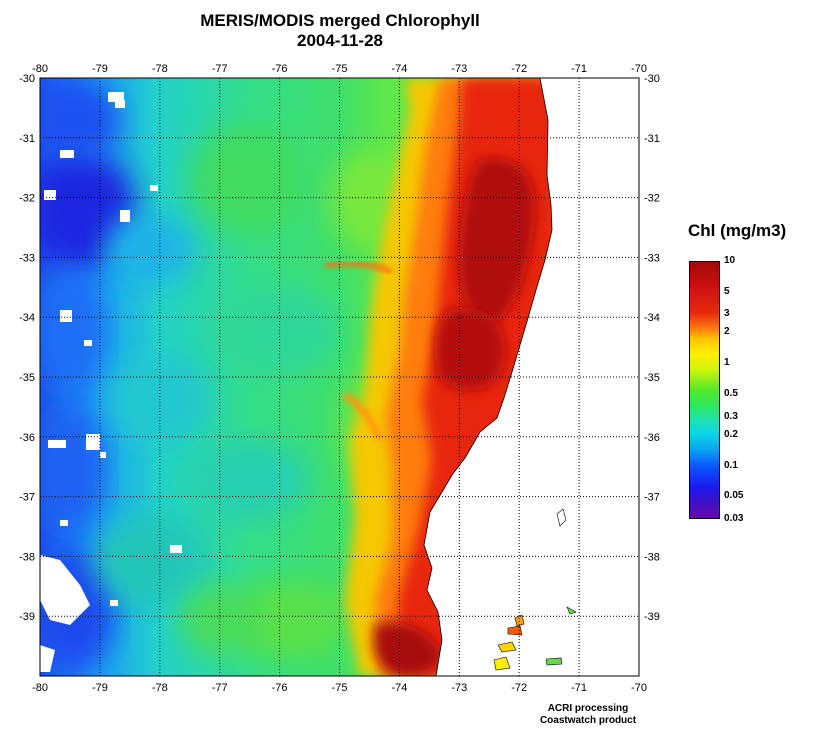  I want to click on lat-tick-label-right: -37, so click(652, 498).